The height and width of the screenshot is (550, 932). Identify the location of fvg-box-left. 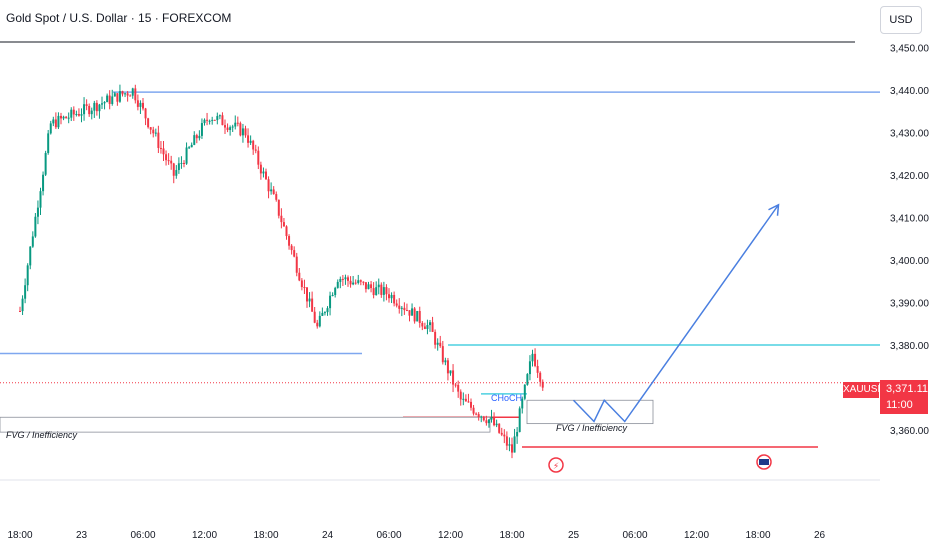
(245, 424).